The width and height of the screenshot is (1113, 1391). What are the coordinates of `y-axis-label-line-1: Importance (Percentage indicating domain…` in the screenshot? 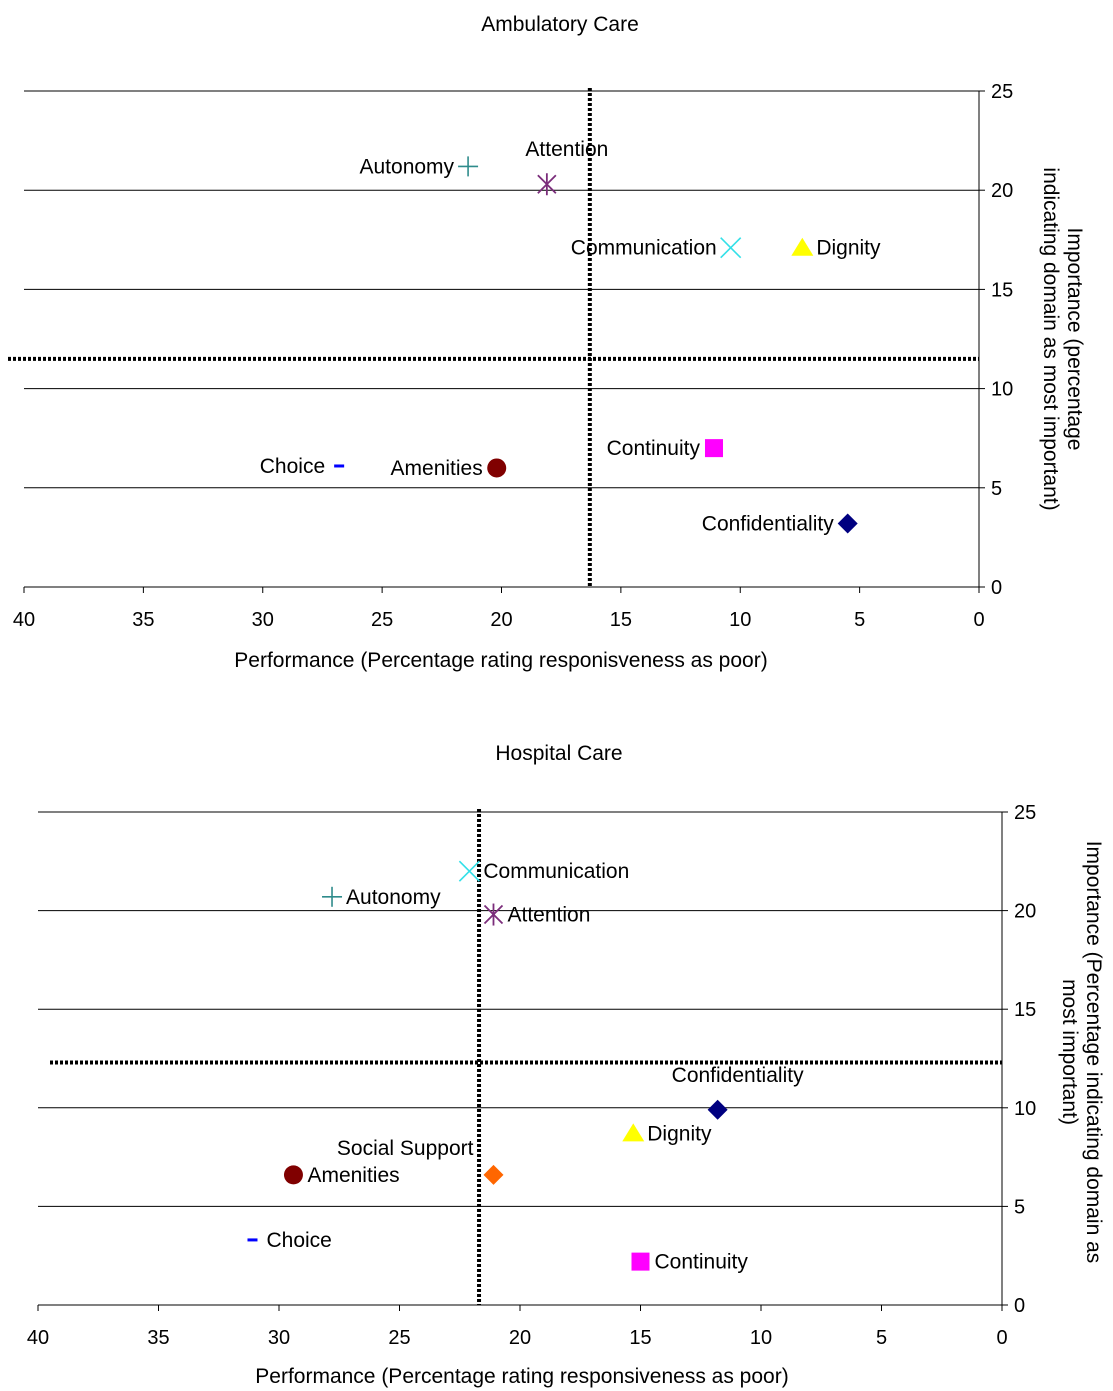 It's located at (1093, 1052).